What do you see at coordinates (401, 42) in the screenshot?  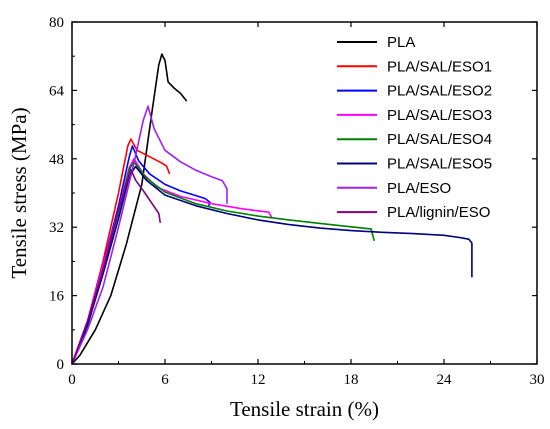 I see `legend-label-0: PLA` at bounding box center [401, 42].